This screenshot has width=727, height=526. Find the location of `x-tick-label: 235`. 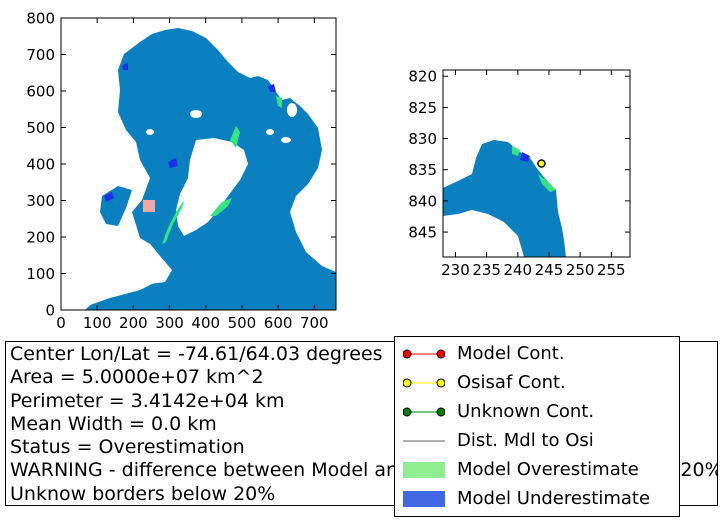

x-tick-label: 235 is located at coordinates (486, 270).